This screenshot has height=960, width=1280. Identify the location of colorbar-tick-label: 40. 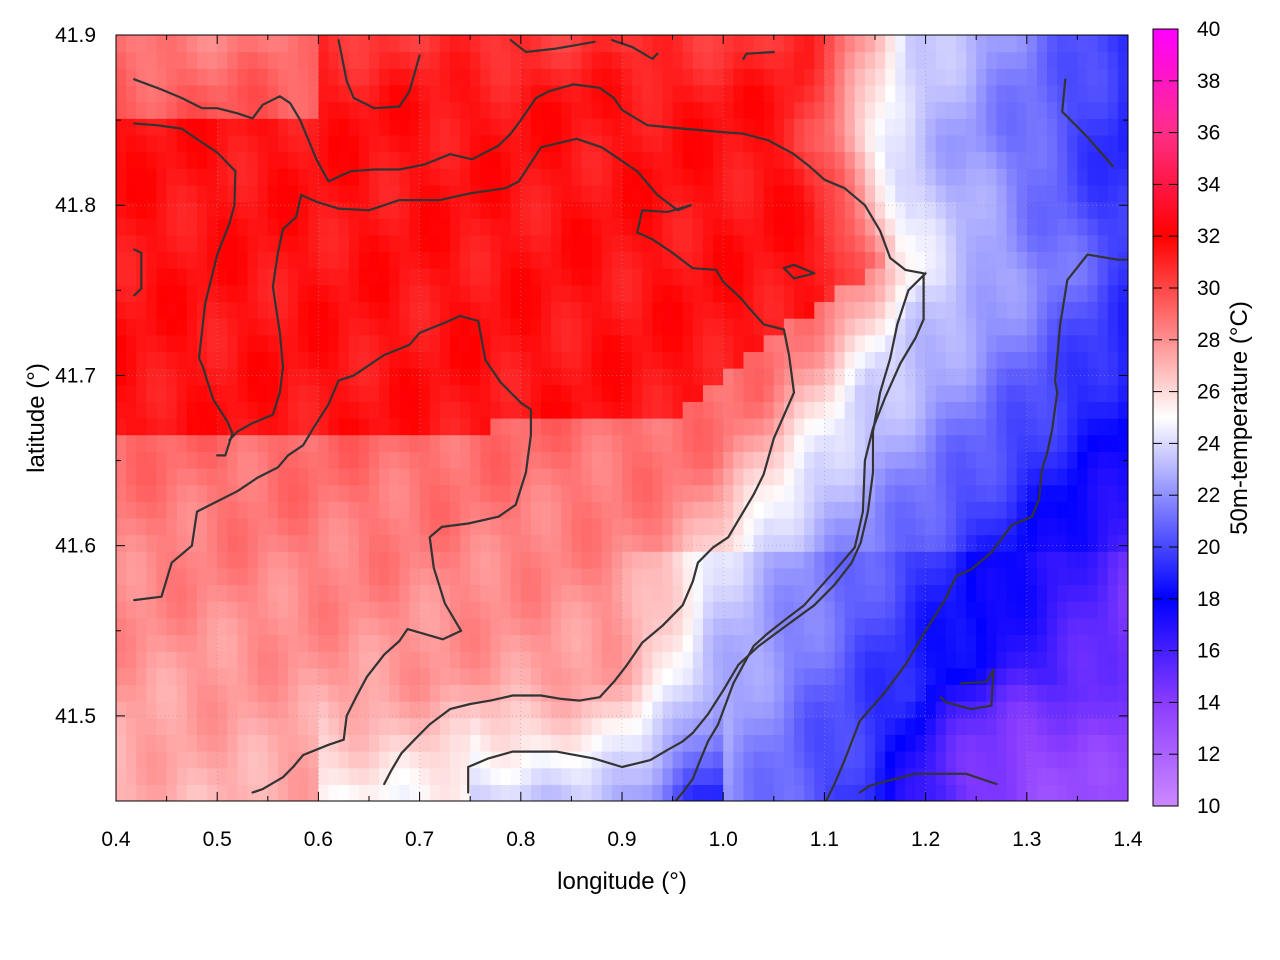
(1208, 29).